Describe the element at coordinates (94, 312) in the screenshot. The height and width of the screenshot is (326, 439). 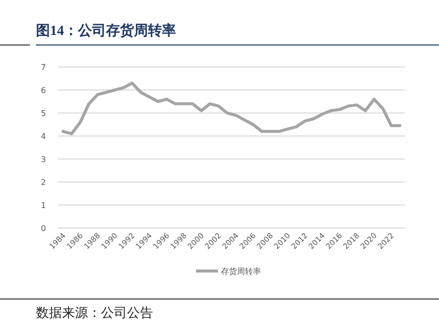
I see `source-note: 数据来源：公司公告` at that location.